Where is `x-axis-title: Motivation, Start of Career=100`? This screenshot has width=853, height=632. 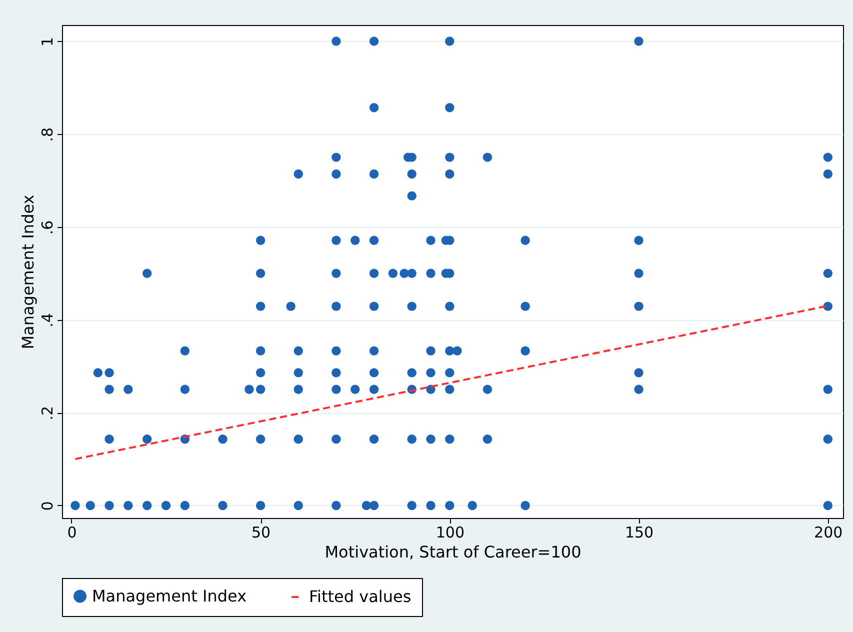
x-axis-title: Motivation, Start of Career=100 is located at coordinates (453, 552).